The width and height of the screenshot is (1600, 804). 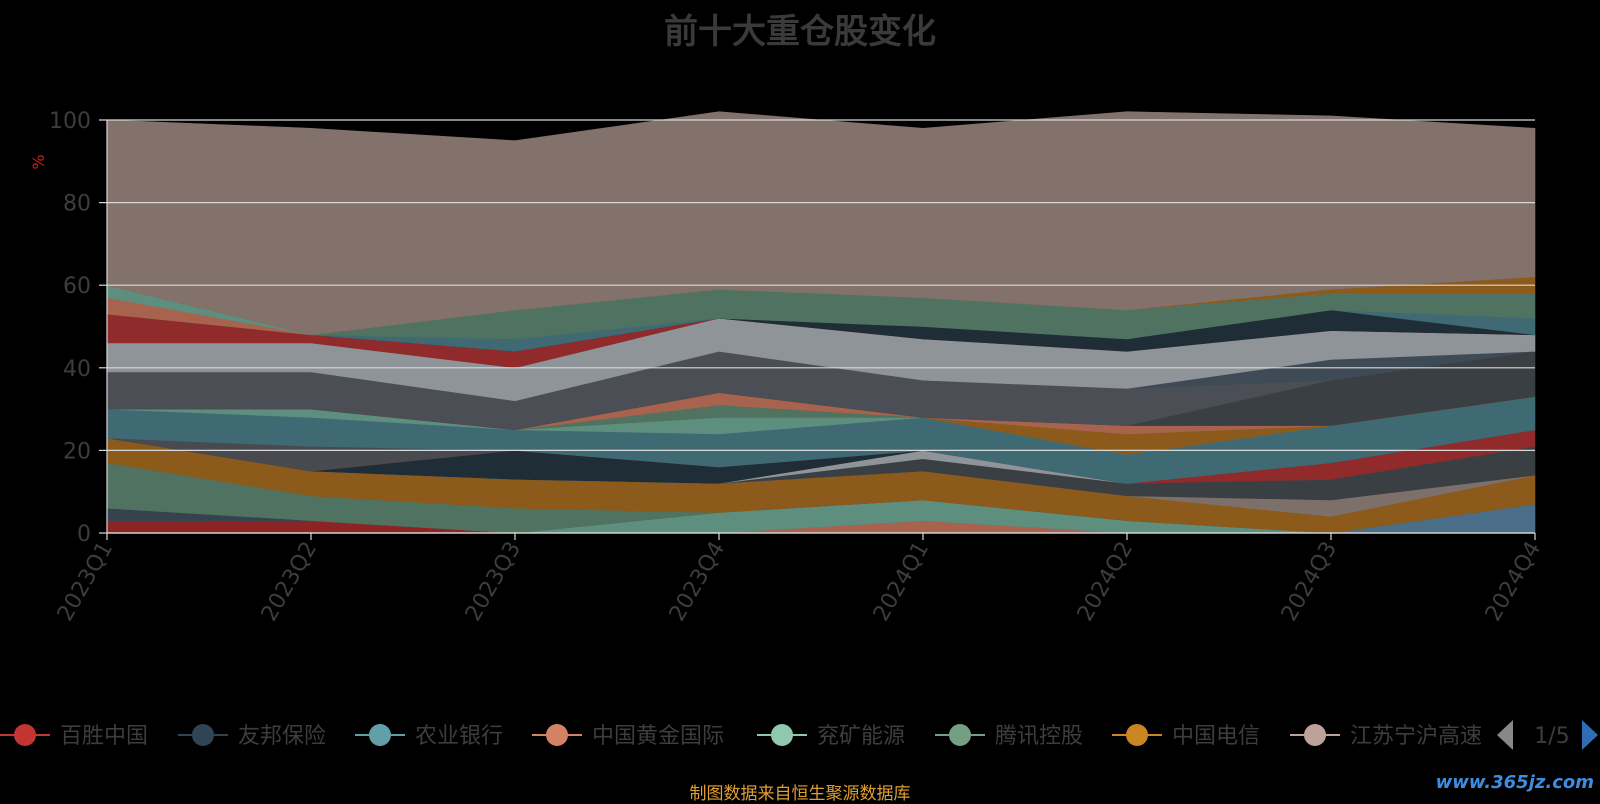 I want to click on legend-item: 腾讯控股, so click(x=1009, y=736).